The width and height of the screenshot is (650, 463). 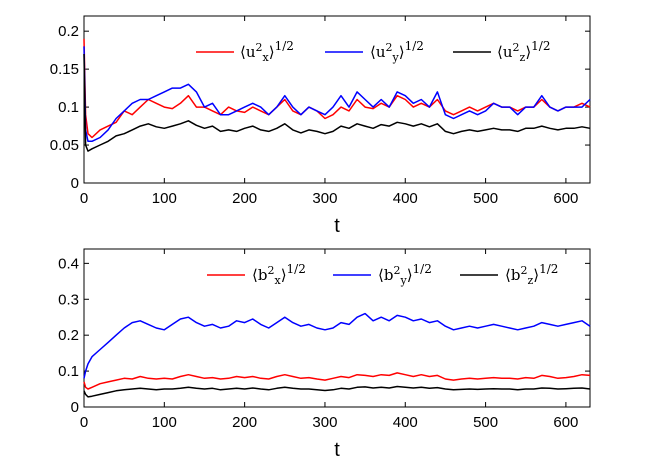 I want to click on legend: ⟨b2x⟩1/2 ⟨b2y⟩1/2 ⟨b2z⟩1/2, so click(x=382, y=274).